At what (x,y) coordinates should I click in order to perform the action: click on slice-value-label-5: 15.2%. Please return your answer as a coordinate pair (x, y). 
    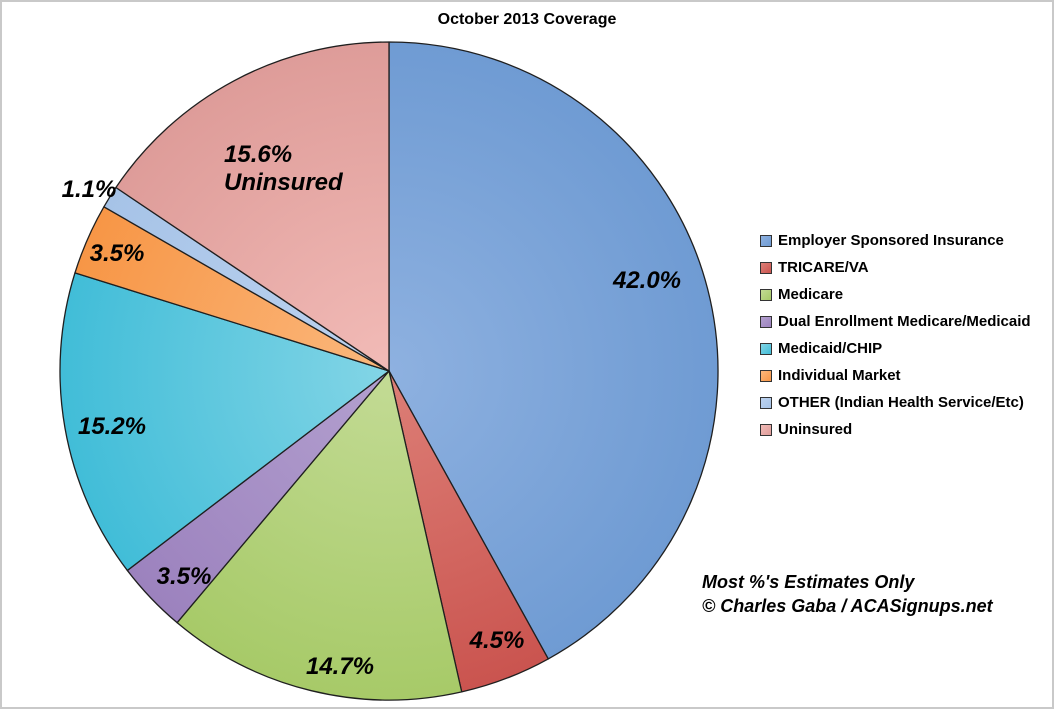
    Looking at the image, I should click on (112, 426).